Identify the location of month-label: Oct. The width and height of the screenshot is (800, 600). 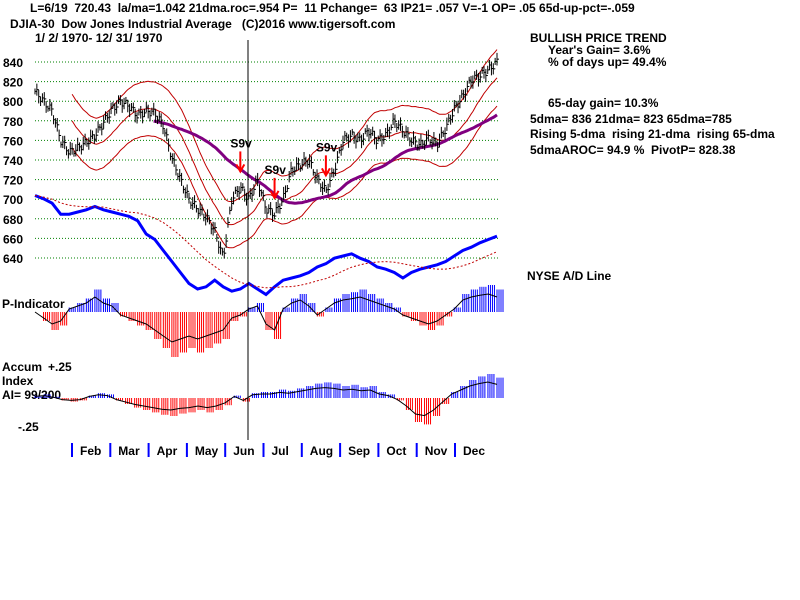
(396, 451).